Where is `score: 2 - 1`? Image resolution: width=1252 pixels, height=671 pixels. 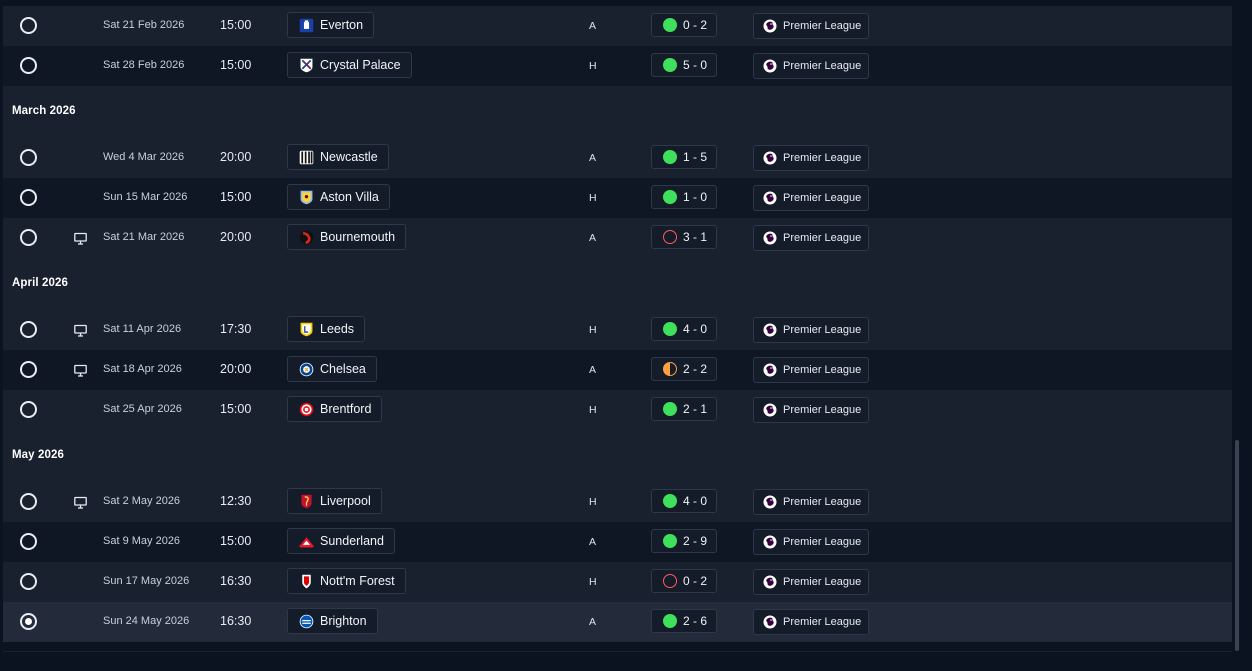 score: 2 - 1 is located at coordinates (695, 409).